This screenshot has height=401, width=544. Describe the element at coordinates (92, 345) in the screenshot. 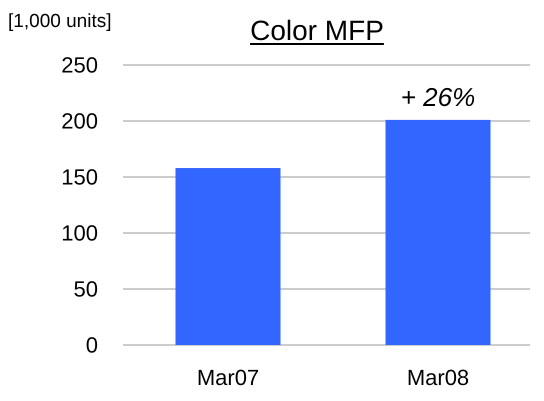

I see `y-tick-label: 0` at that location.